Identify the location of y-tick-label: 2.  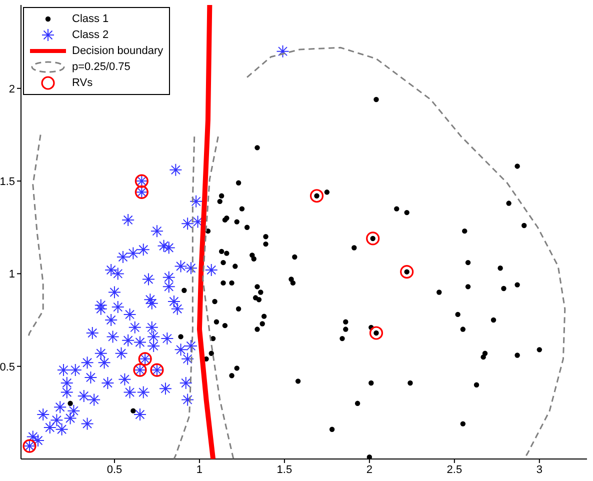
(11, 89).